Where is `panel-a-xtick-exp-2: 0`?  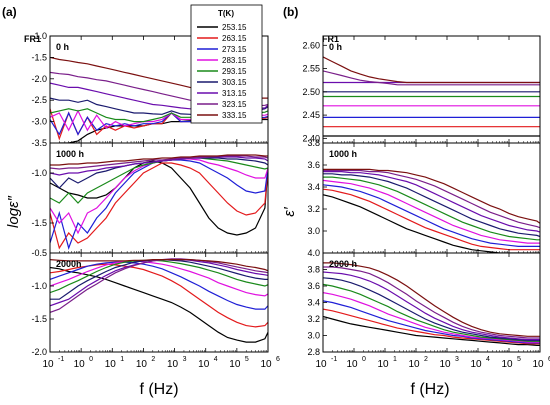 panel-a-xtick-exp-2: 0 is located at coordinates (91, 359).